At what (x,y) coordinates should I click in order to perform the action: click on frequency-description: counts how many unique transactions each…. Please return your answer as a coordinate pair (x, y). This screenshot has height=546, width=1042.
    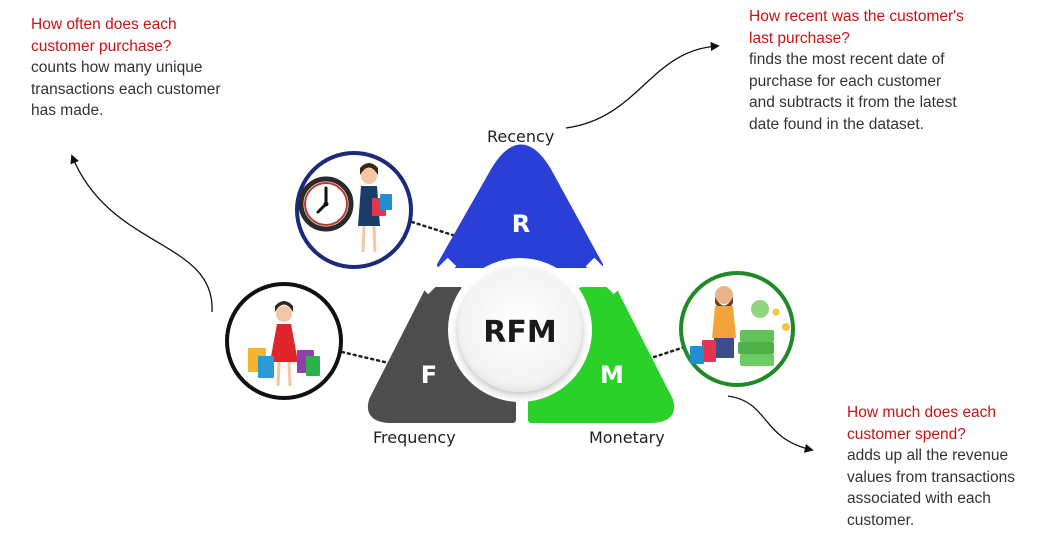
    Looking at the image, I should click on (126, 89).